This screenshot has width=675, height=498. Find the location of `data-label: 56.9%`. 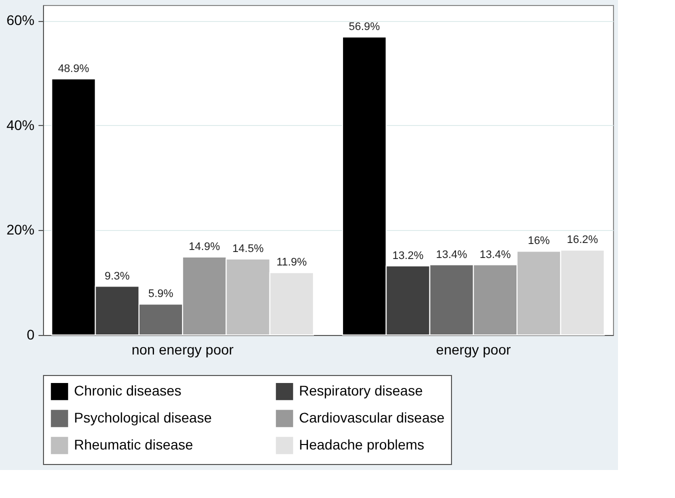

data-label: 56.9% is located at coordinates (364, 26).